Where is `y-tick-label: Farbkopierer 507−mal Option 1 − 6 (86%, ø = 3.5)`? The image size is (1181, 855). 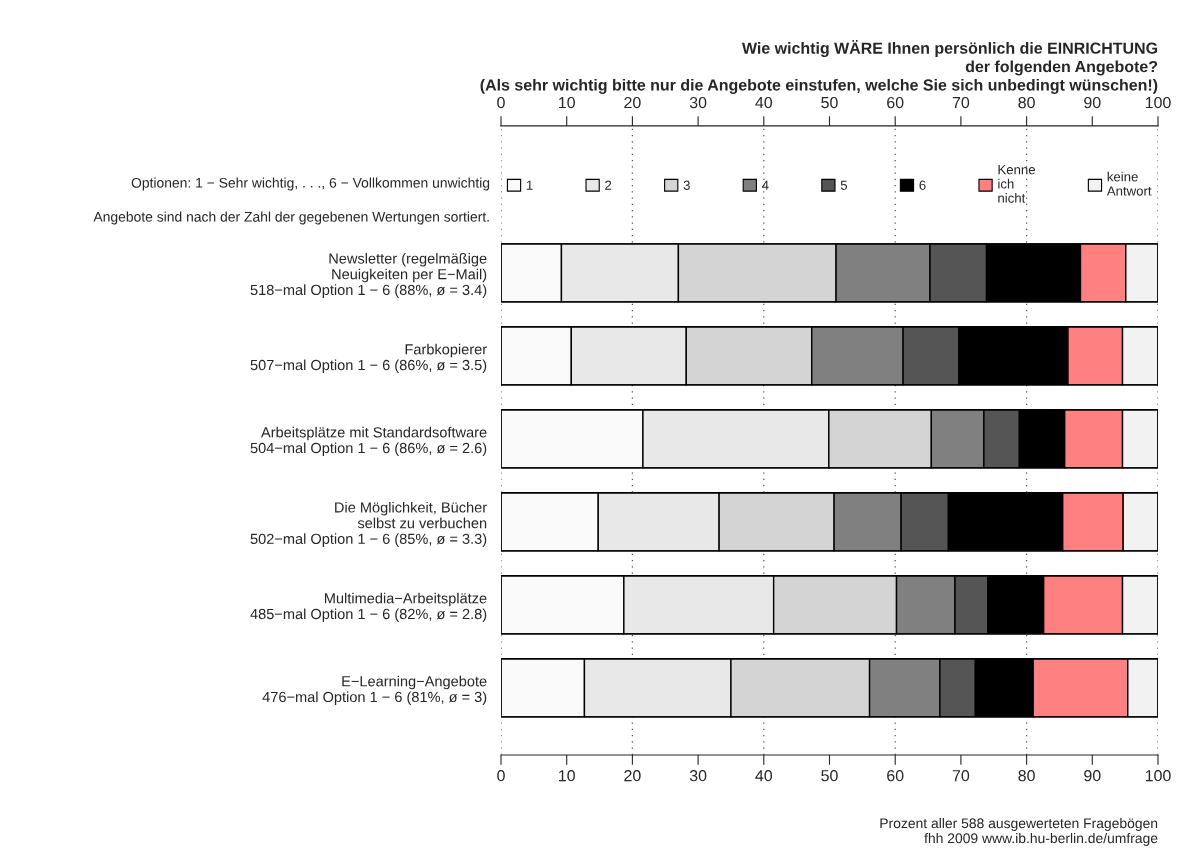
y-tick-label: Farbkopierer 507−mal Option 1 − 6 (86%, ø = 3.5) is located at coordinates (368, 358).